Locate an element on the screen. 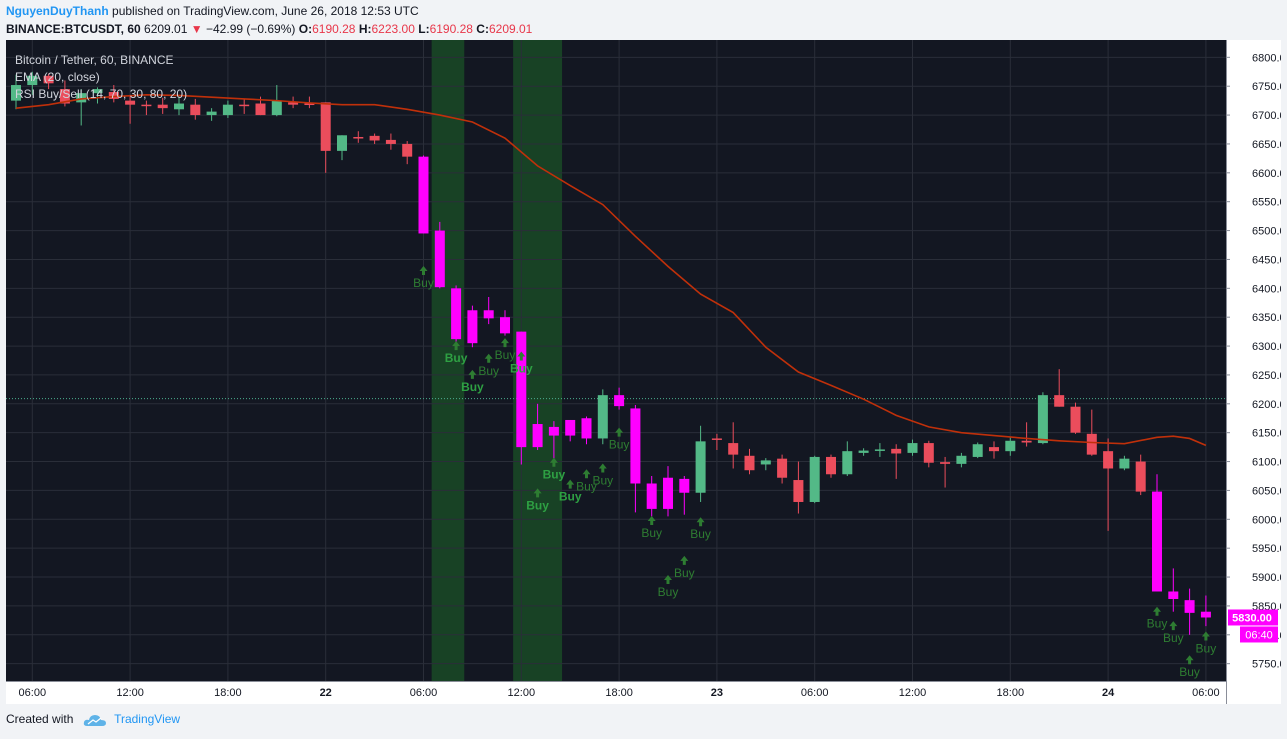  close-value: 6209.01 is located at coordinates (510, 29).